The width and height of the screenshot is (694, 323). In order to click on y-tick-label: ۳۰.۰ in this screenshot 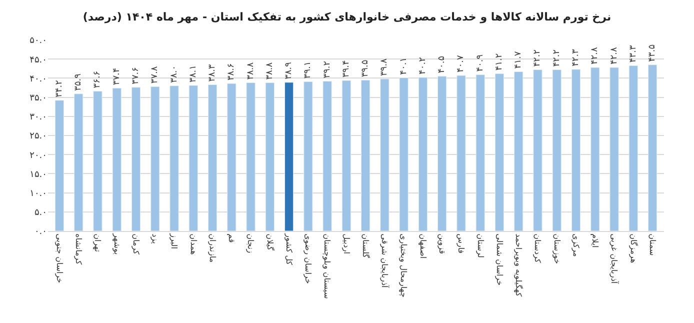, I will do `click(38, 117)`.